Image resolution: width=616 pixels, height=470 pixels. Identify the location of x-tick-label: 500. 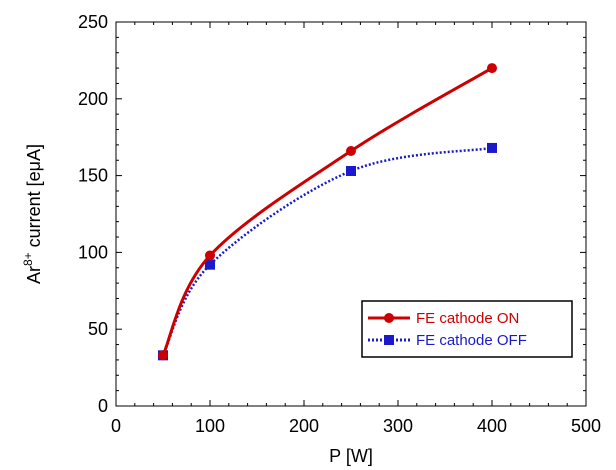
(586, 426).